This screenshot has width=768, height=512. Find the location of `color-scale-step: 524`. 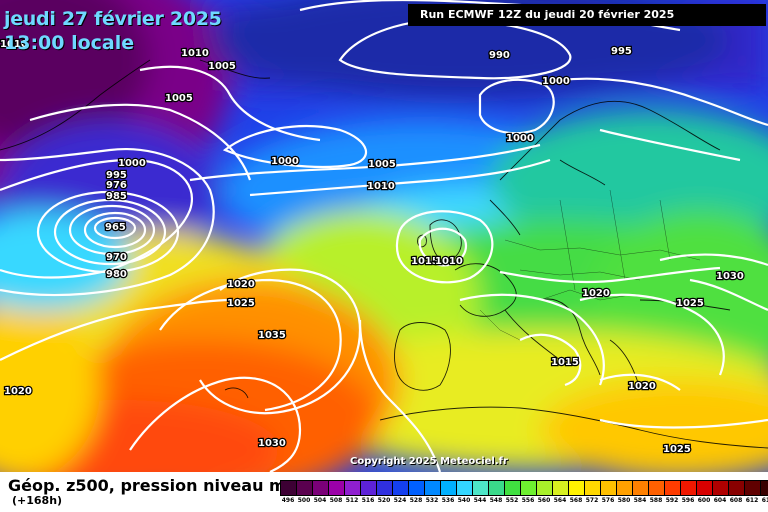

color-scale-step: 524 is located at coordinates (400, 493).